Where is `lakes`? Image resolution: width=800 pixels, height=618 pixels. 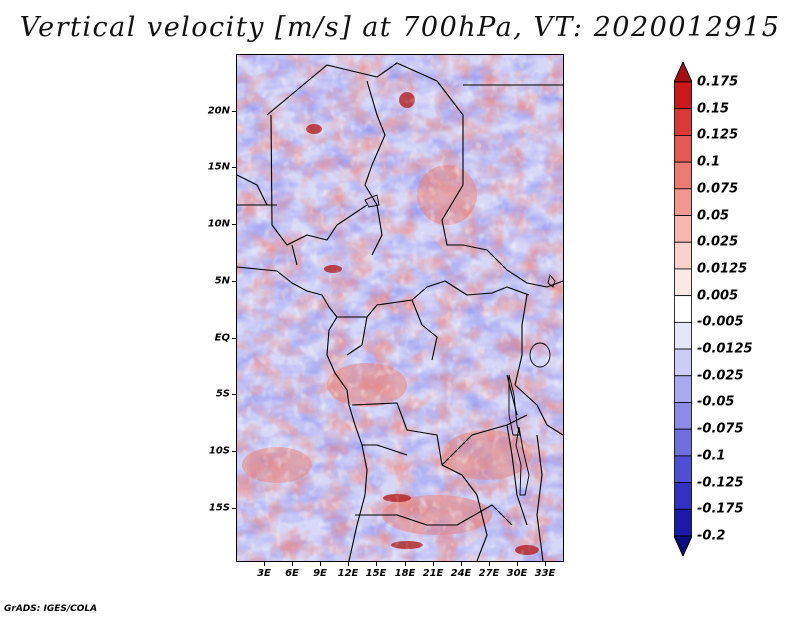
lakes is located at coordinates (460, 345).